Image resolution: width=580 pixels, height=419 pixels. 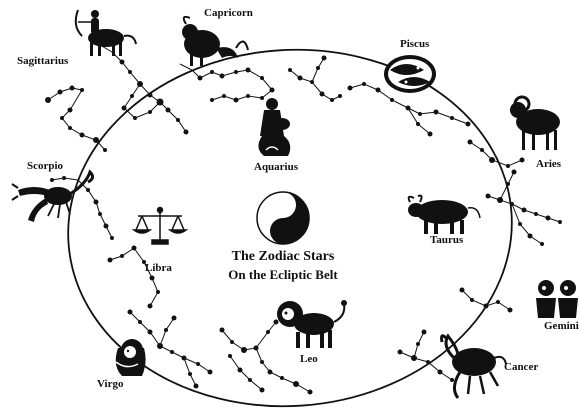 I want to click on water-bearer-icon, so click(x=274, y=127).